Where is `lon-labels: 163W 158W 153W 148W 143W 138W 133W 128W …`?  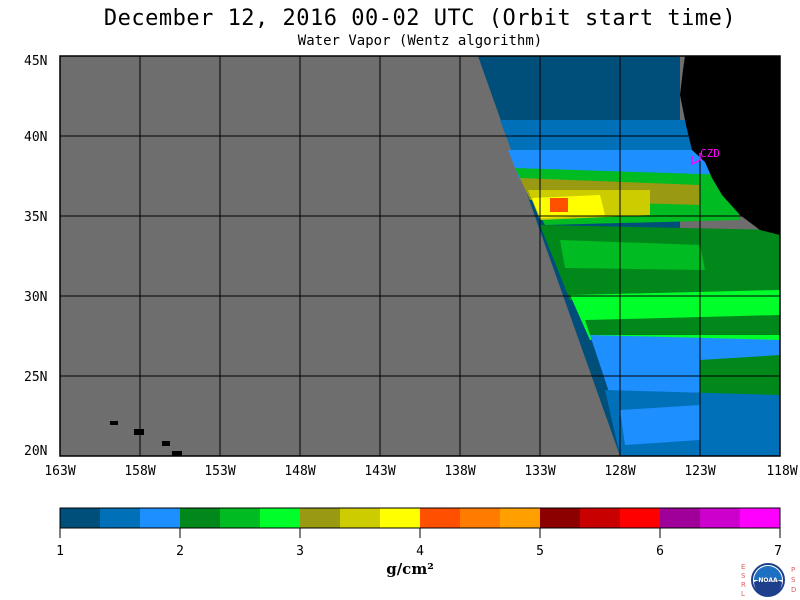
lon-labels: 163W 158W 153W 148W 143W 138W 133W 128W … is located at coordinates (420, 471).